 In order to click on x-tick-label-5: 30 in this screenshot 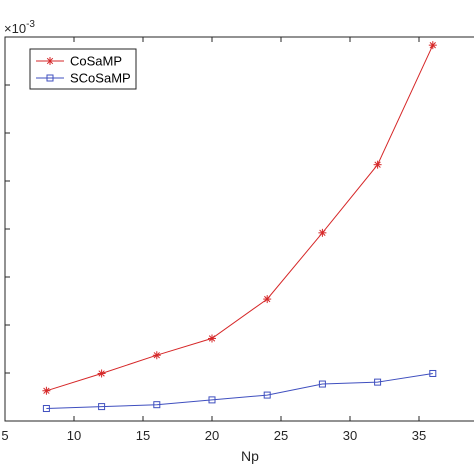, I will do `click(350, 435)`.